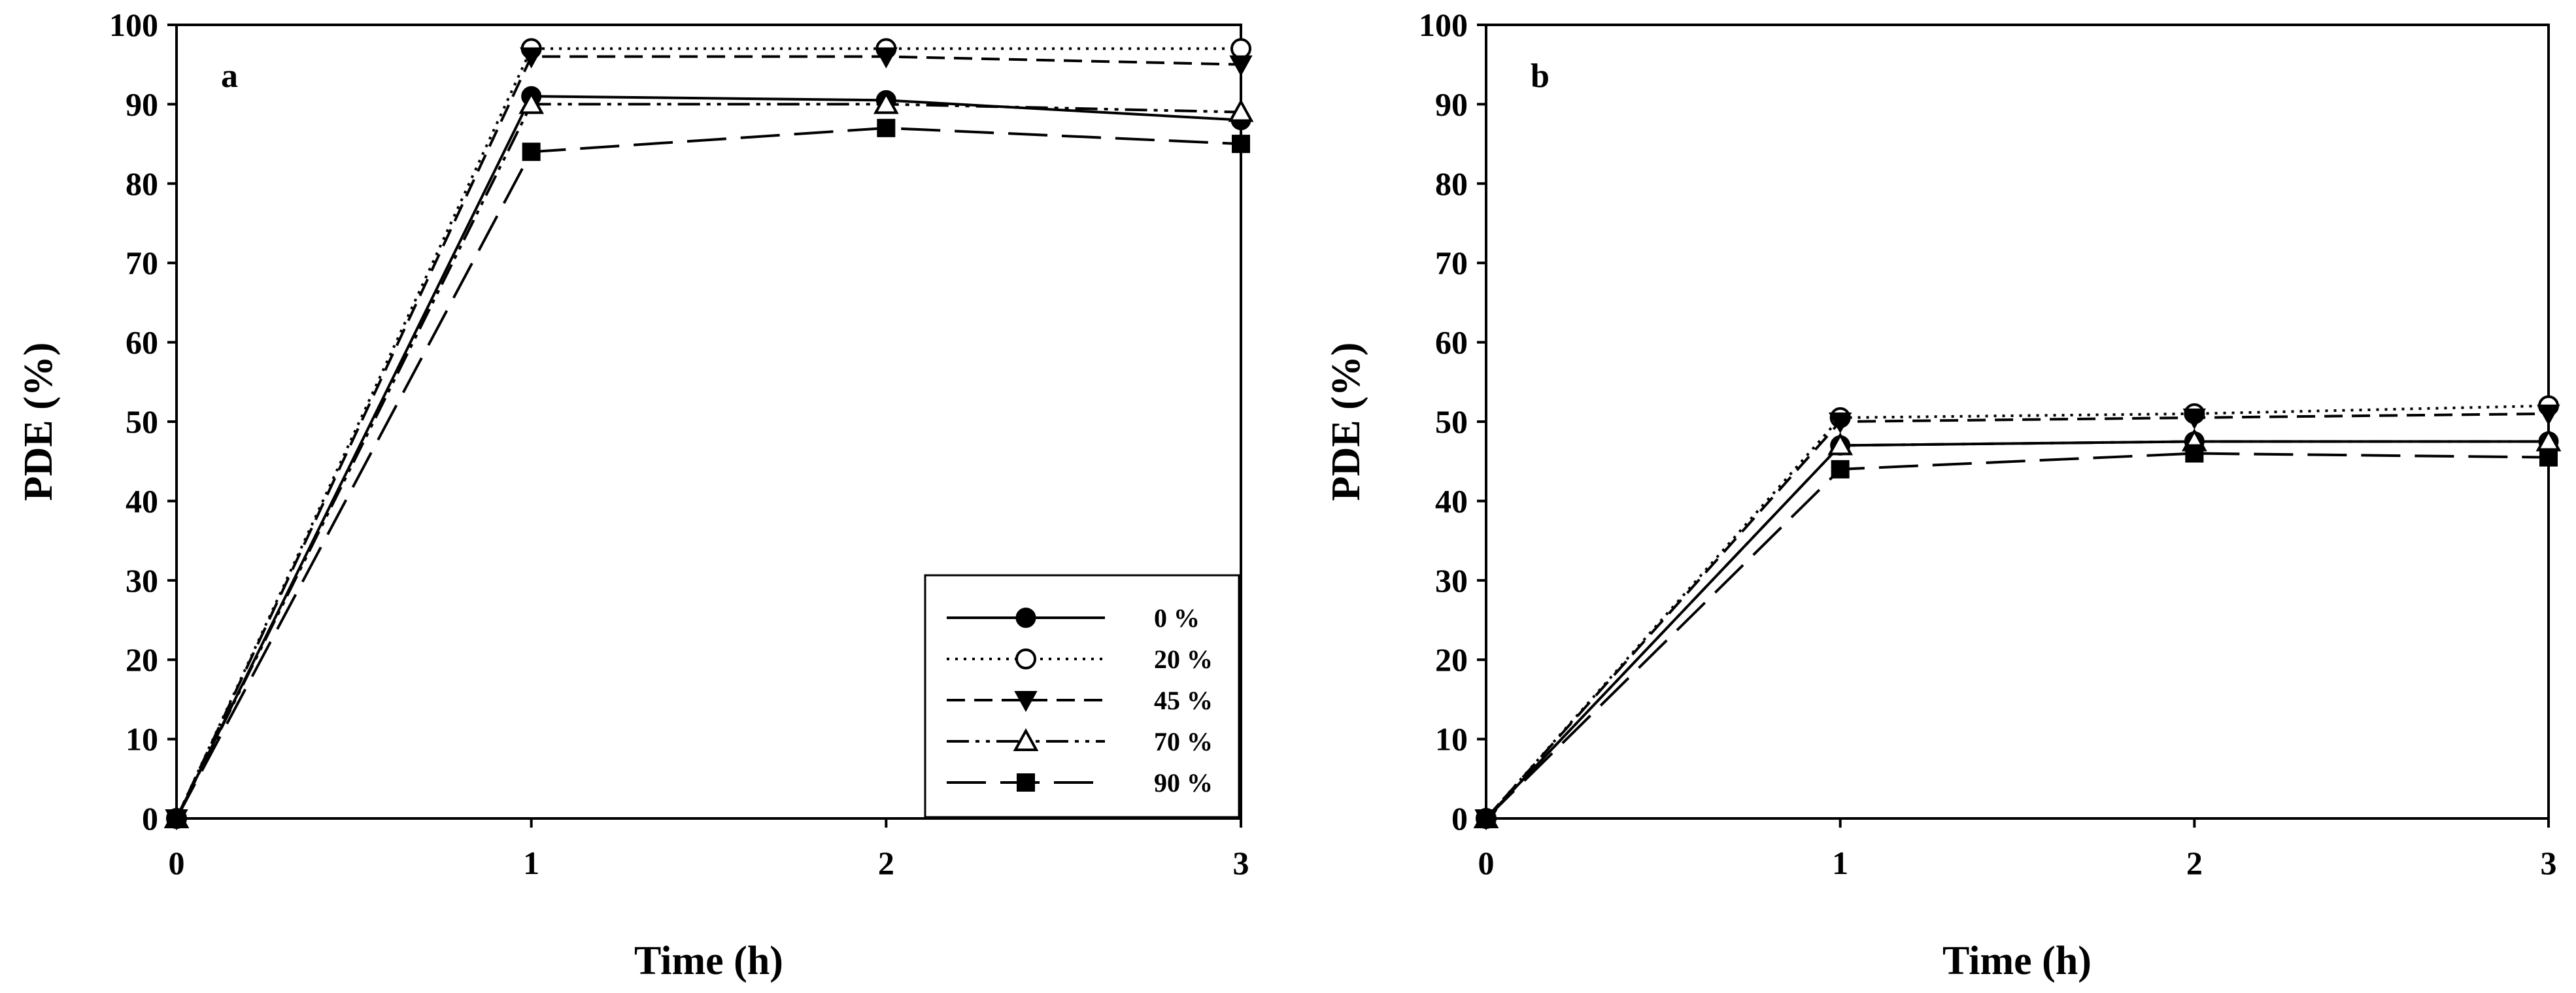 The image size is (2576, 993). What do you see at coordinates (1183, 783) in the screenshot?
I see `legend-label: 90 %` at bounding box center [1183, 783].